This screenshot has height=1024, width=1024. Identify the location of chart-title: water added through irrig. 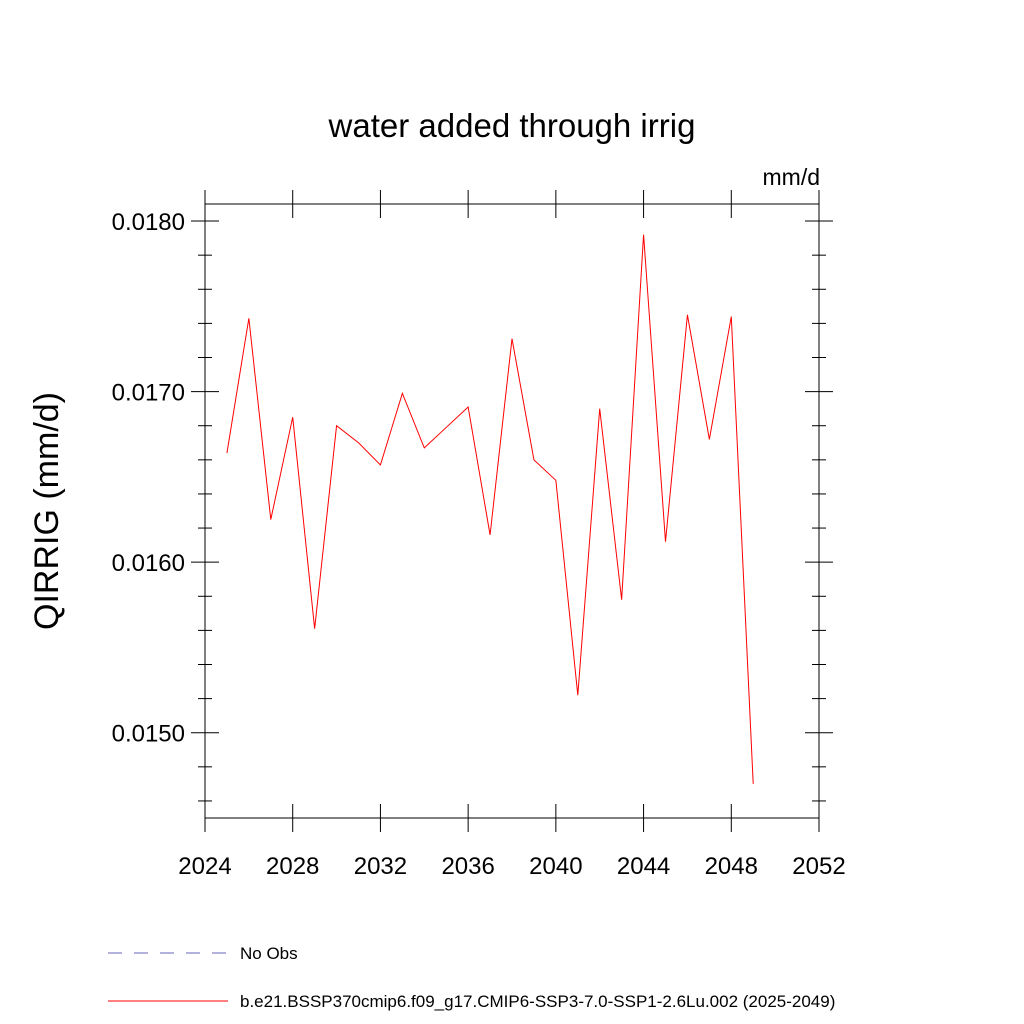
(512, 125).